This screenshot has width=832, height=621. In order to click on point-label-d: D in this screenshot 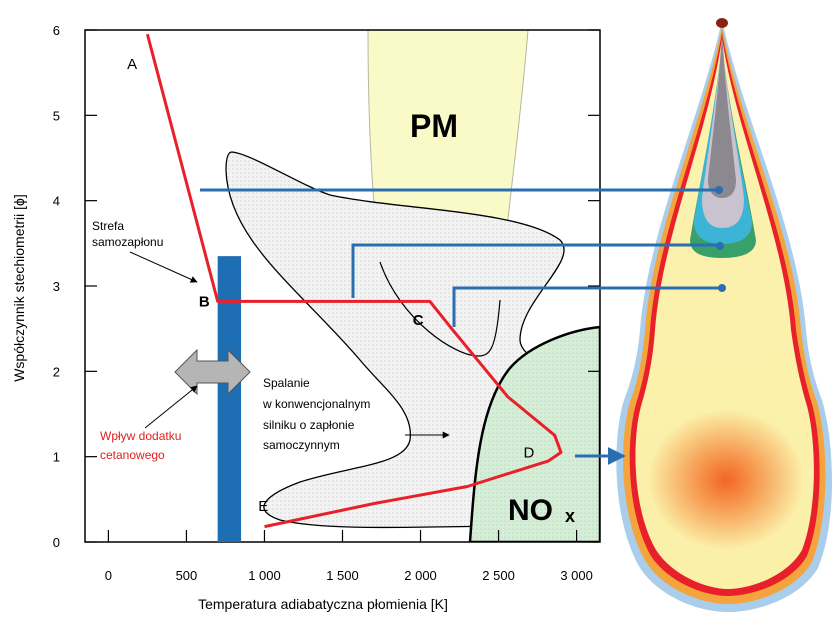, I will do `click(529, 452)`.